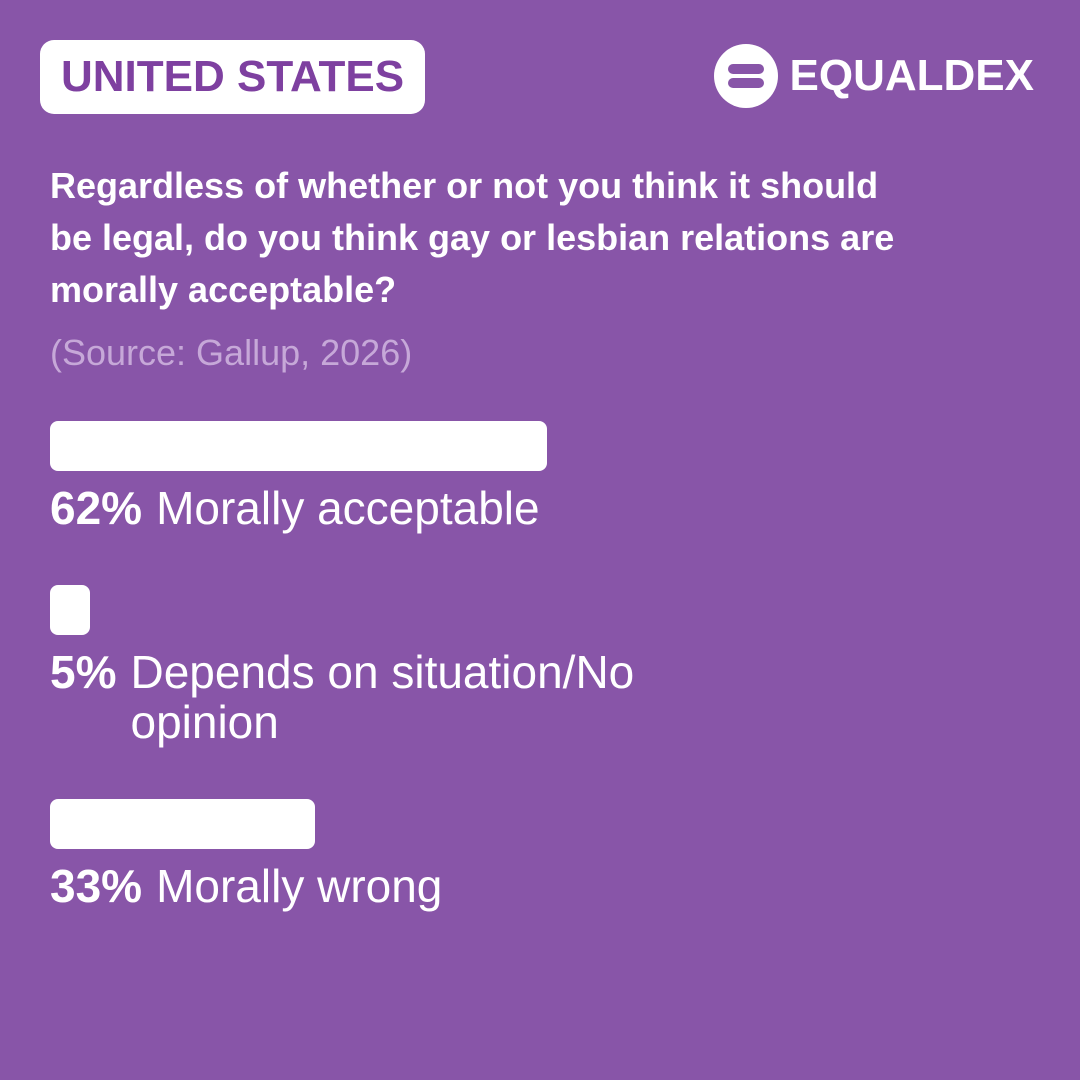 This screenshot has width=1080, height=1080. What do you see at coordinates (231, 352) in the screenshot?
I see `source: (Source: Gallup, 2026)` at bounding box center [231, 352].